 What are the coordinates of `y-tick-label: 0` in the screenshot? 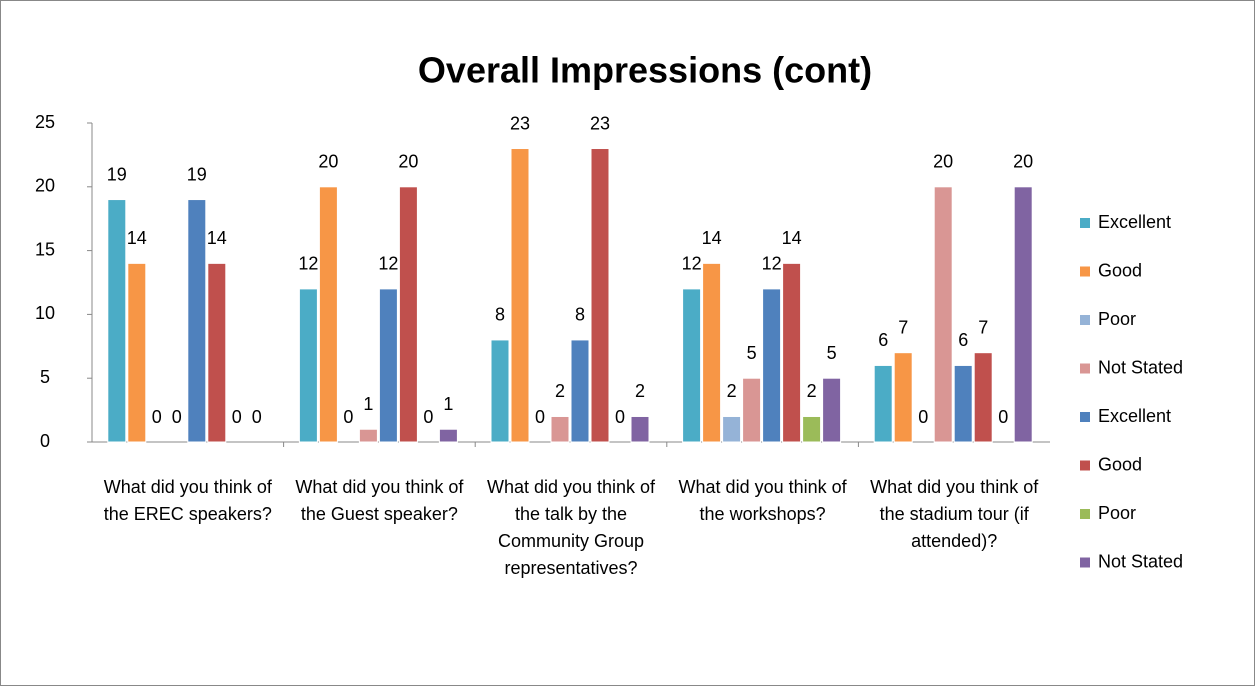 It's located at (45, 441).